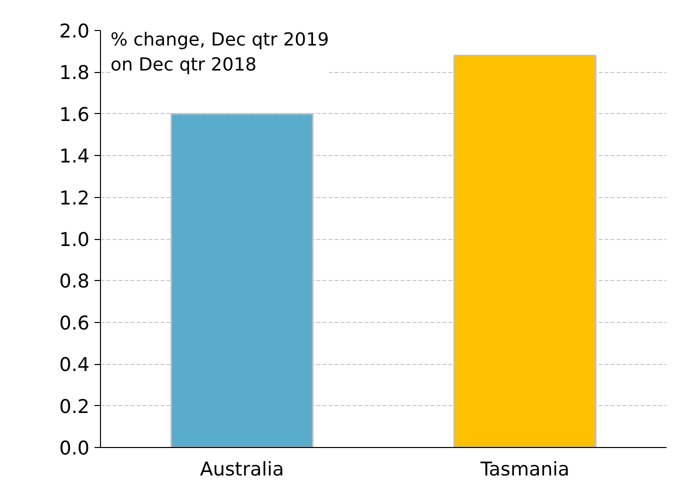  What do you see at coordinates (74, 449) in the screenshot?
I see `y-tick-label: 0.0` at bounding box center [74, 449].